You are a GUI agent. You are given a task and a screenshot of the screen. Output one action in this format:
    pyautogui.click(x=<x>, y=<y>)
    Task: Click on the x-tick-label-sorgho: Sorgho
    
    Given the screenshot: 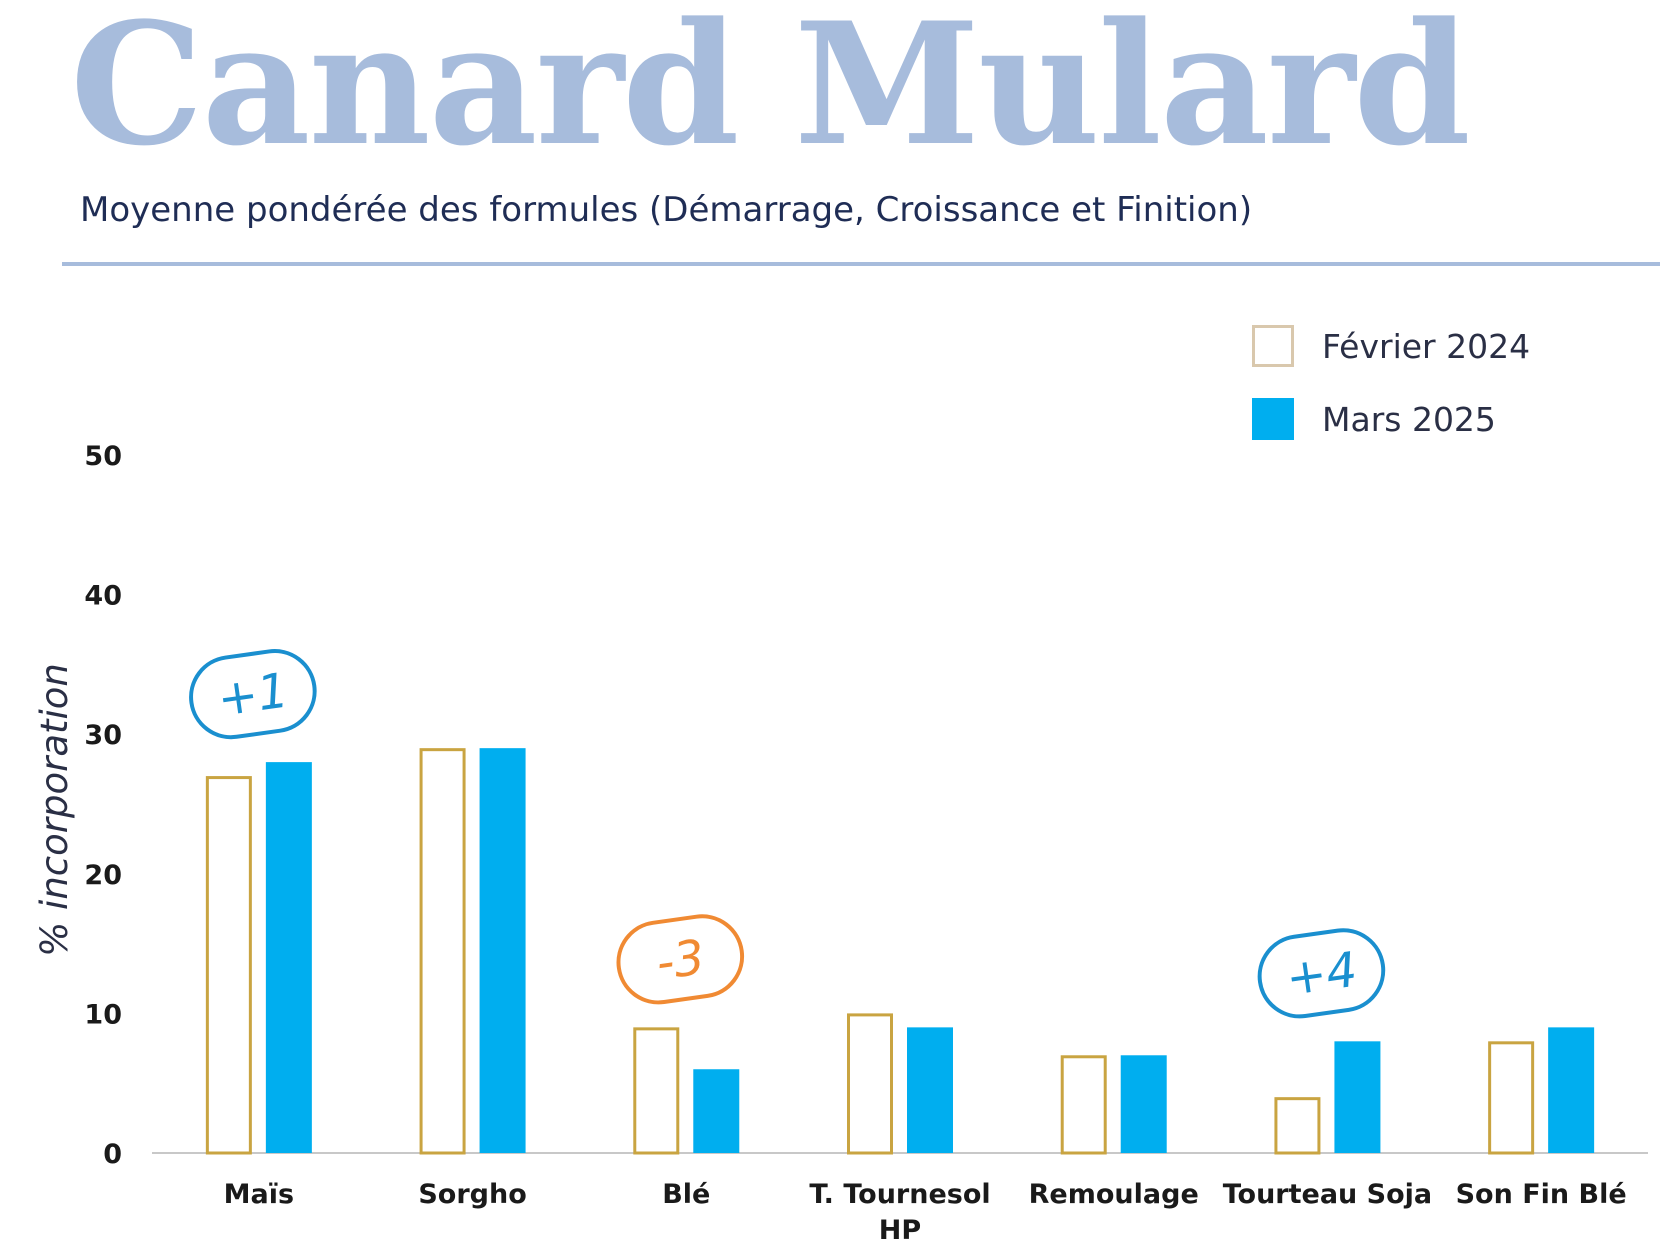 What is the action you would take?
    pyautogui.click(x=472, y=1194)
    